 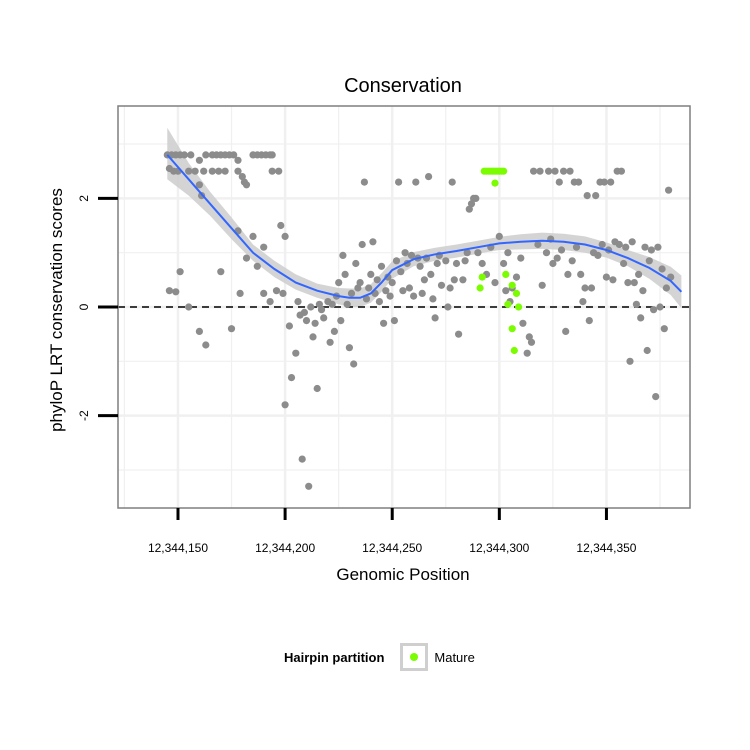 What do you see at coordinates (334, 657) in the screenshot?
I see `legend-title: Hairpin partition` at bounding box center [334, 657].